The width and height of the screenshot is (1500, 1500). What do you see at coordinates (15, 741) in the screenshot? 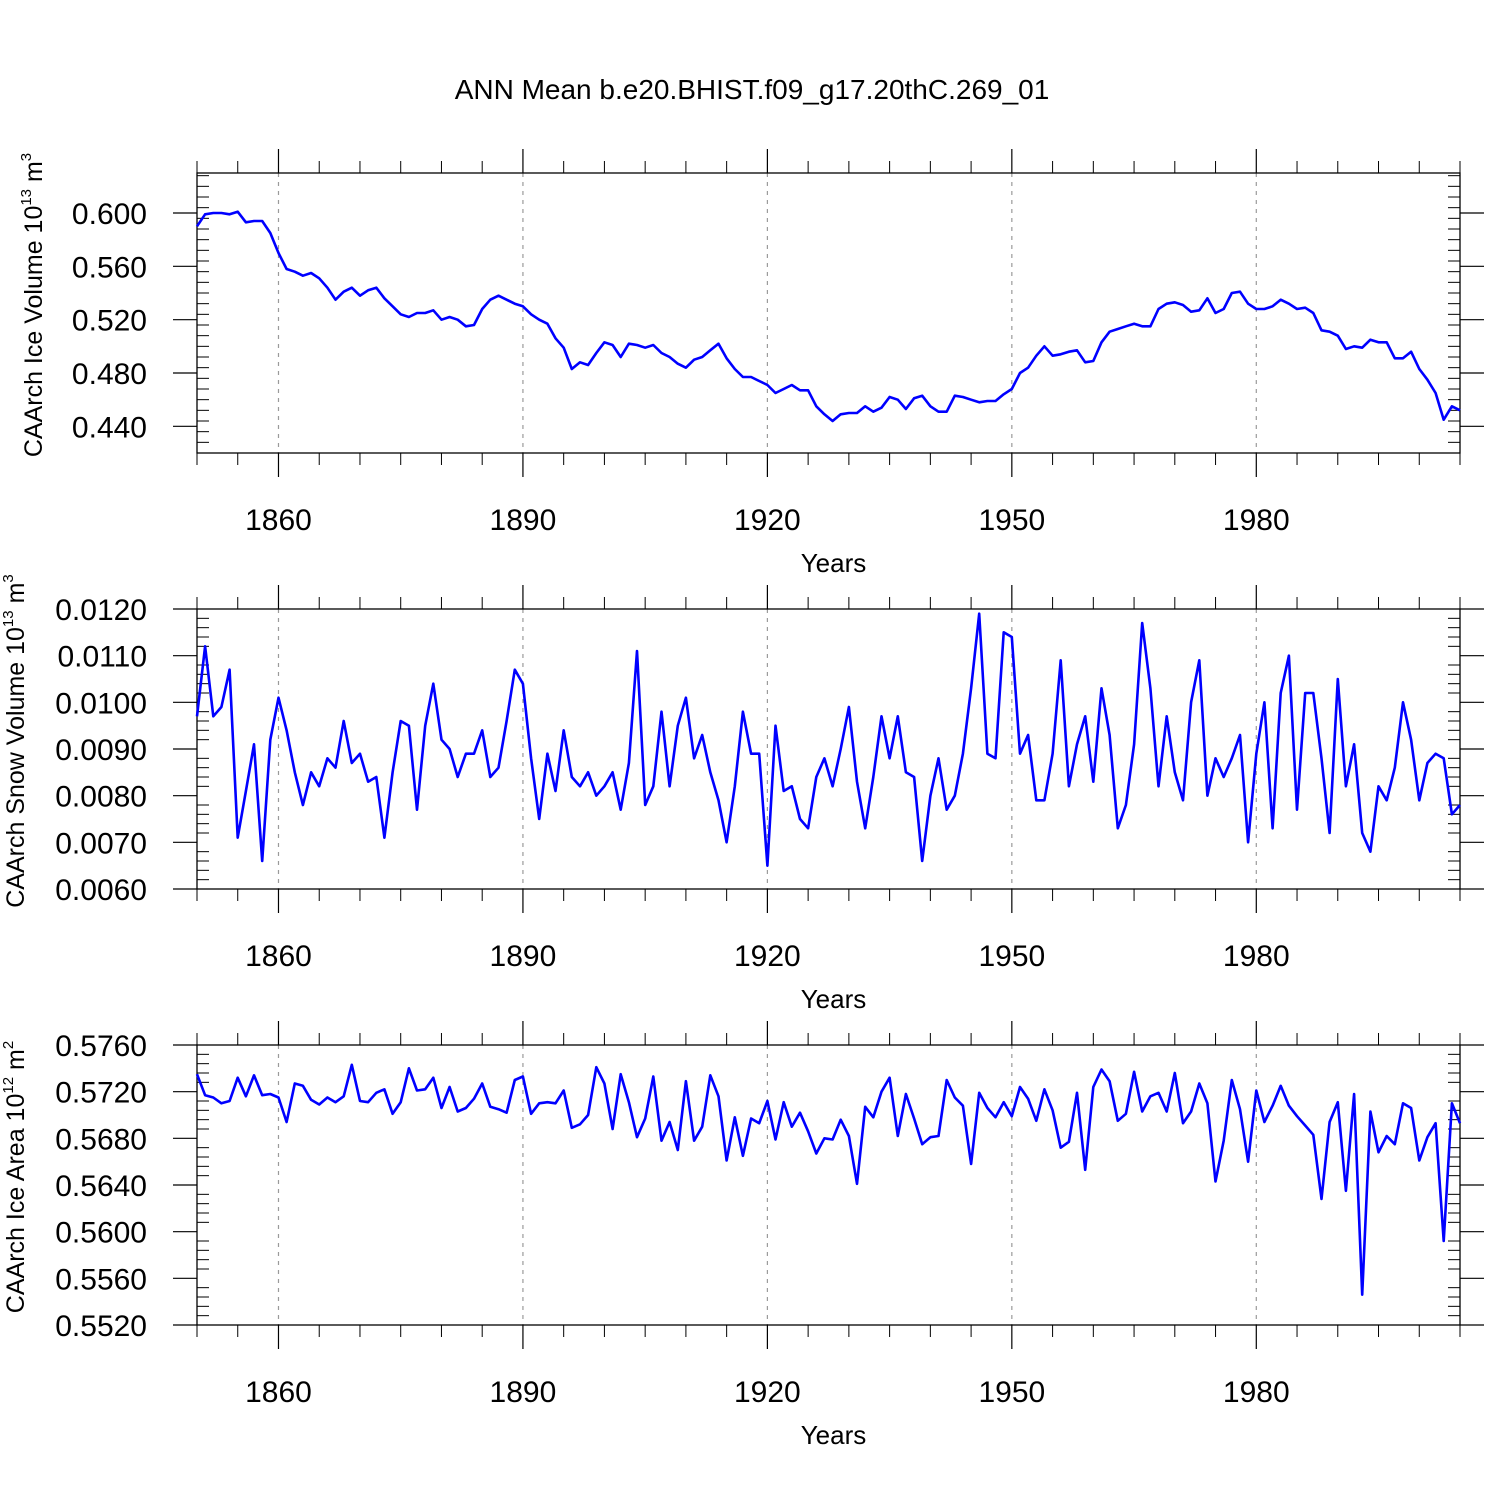
I see `y-axis-title: CAArch Snow Volume 1013 m3` at bounding box center [15, 741].